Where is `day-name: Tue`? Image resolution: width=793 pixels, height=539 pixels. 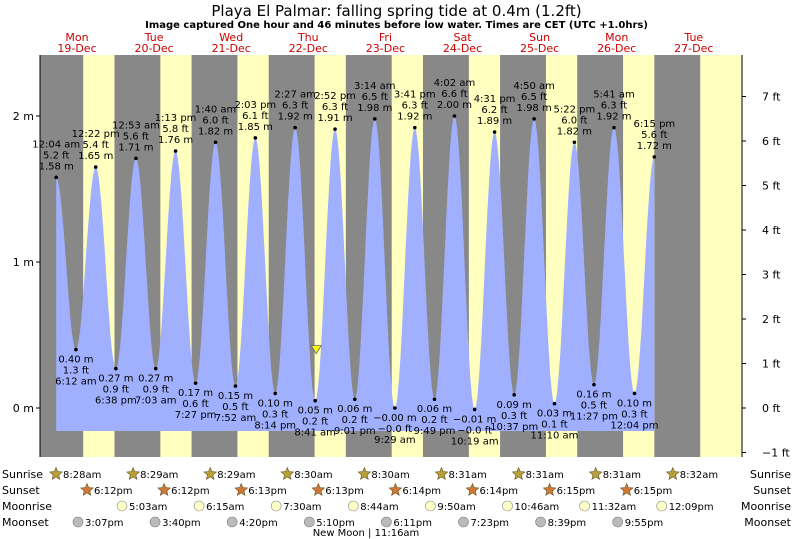
day-name: Tue is located at coordinates (154, 37).